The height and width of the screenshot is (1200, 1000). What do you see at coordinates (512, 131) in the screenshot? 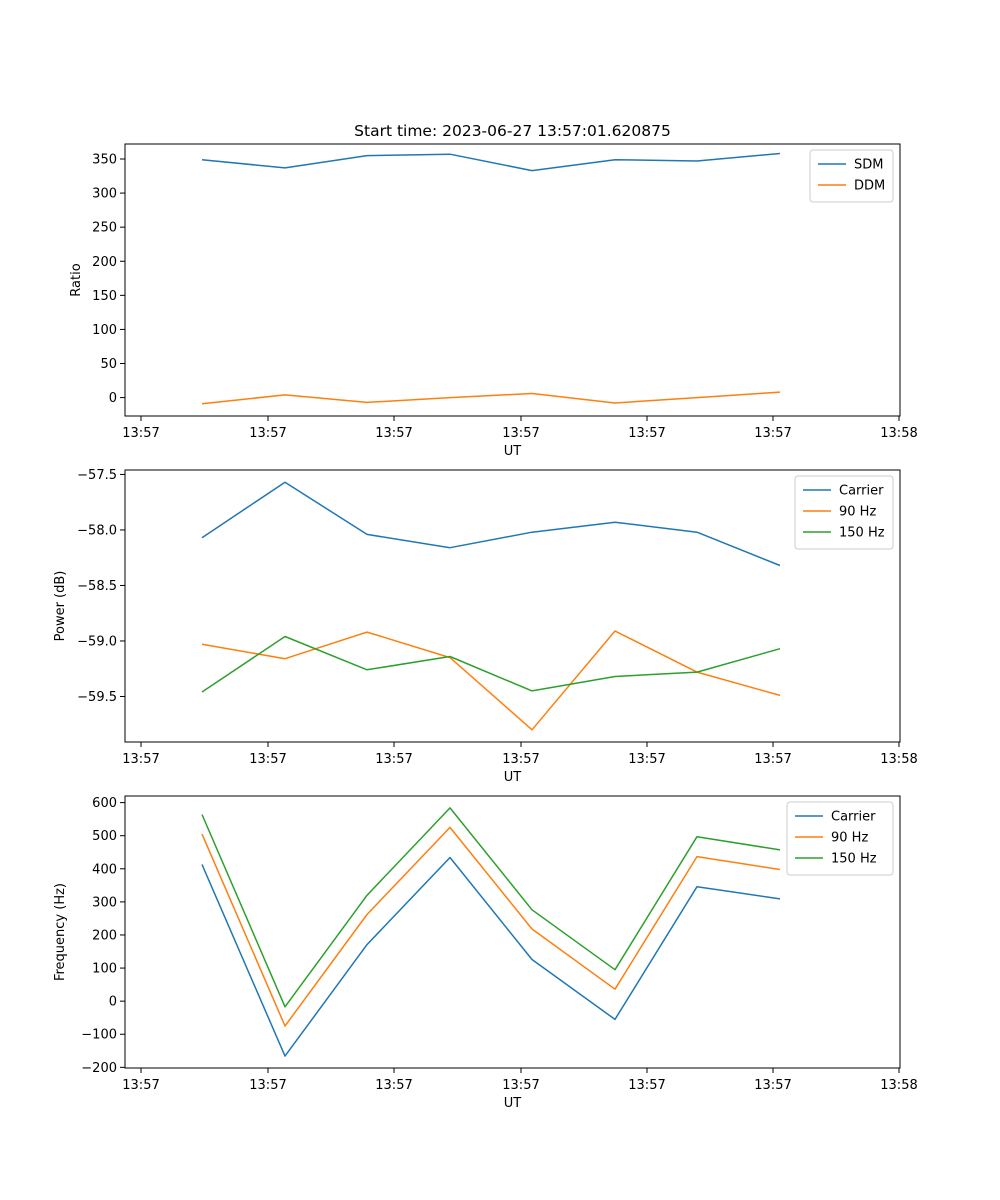
I see `chart-title: Start time: 2023-06-27 13:57:01.620875` at bounding box center [512, 131].